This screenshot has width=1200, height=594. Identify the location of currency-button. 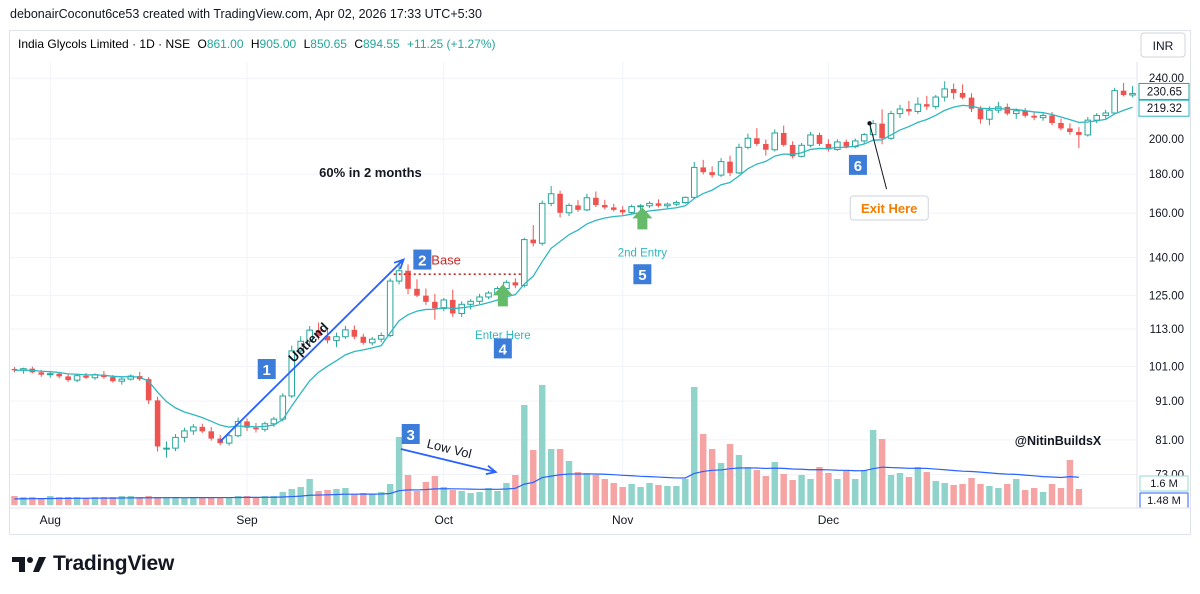
(1163, 45).